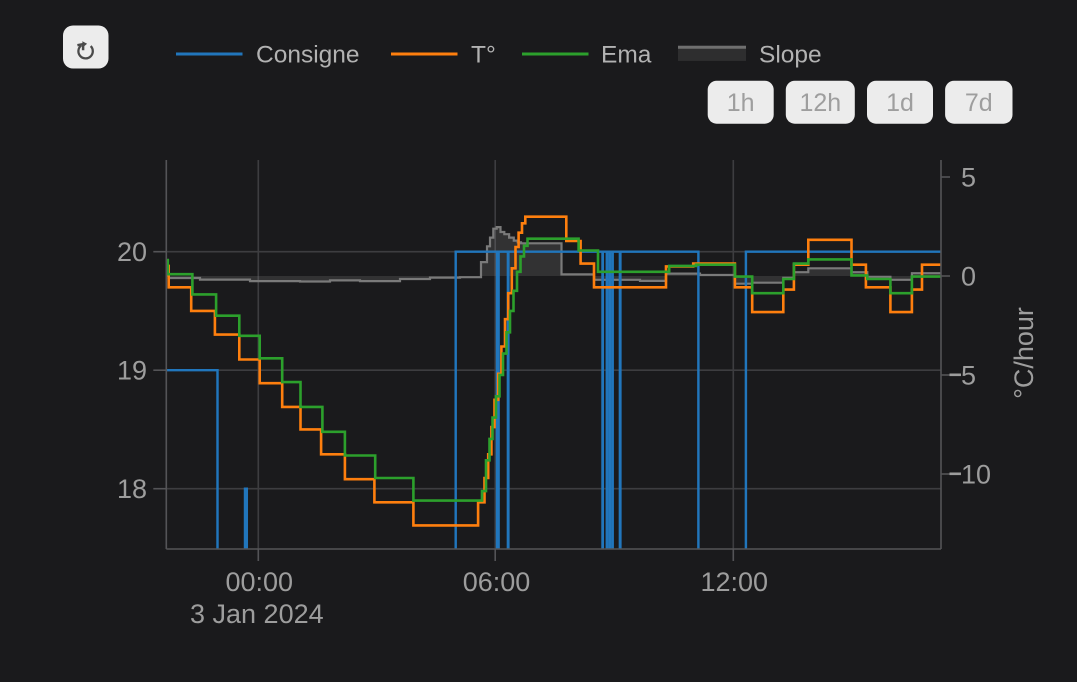 The width and height of the screenshot is (1077, 682). I want to click on svg-text: °C/hour, so click(1024, 353).